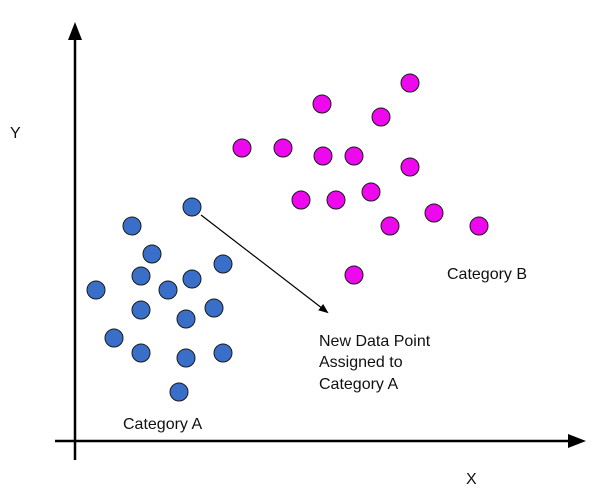  What do you see at coordinates (361, 362) in the screenshot?
I see `annotation-line-2: Assigned to` at bounding box center [361, 362].